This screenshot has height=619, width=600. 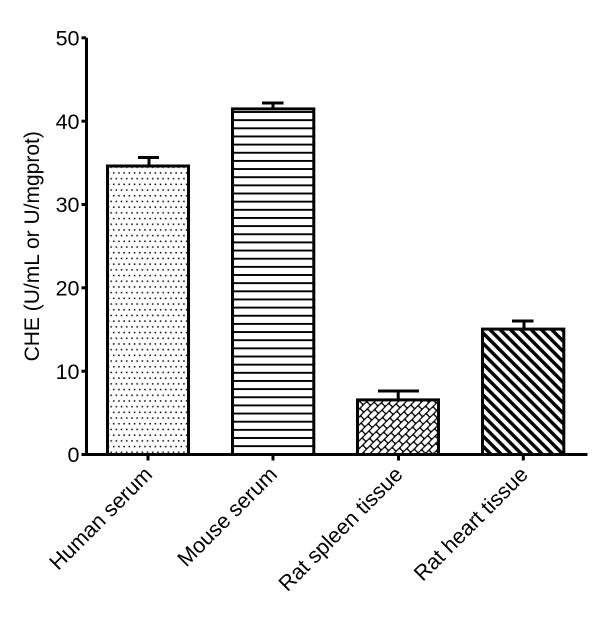 I want to click on svg-text: 0, so click(x=74, y=455).